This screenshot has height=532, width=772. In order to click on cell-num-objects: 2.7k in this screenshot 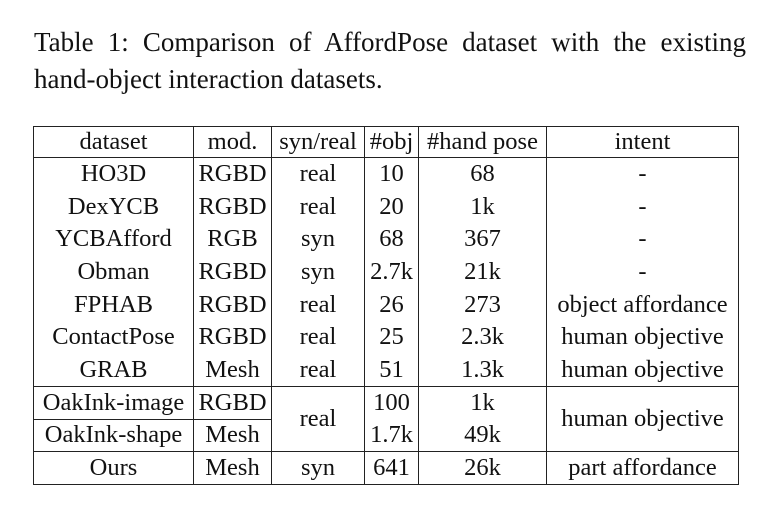, I will do `click(391, 272)`.